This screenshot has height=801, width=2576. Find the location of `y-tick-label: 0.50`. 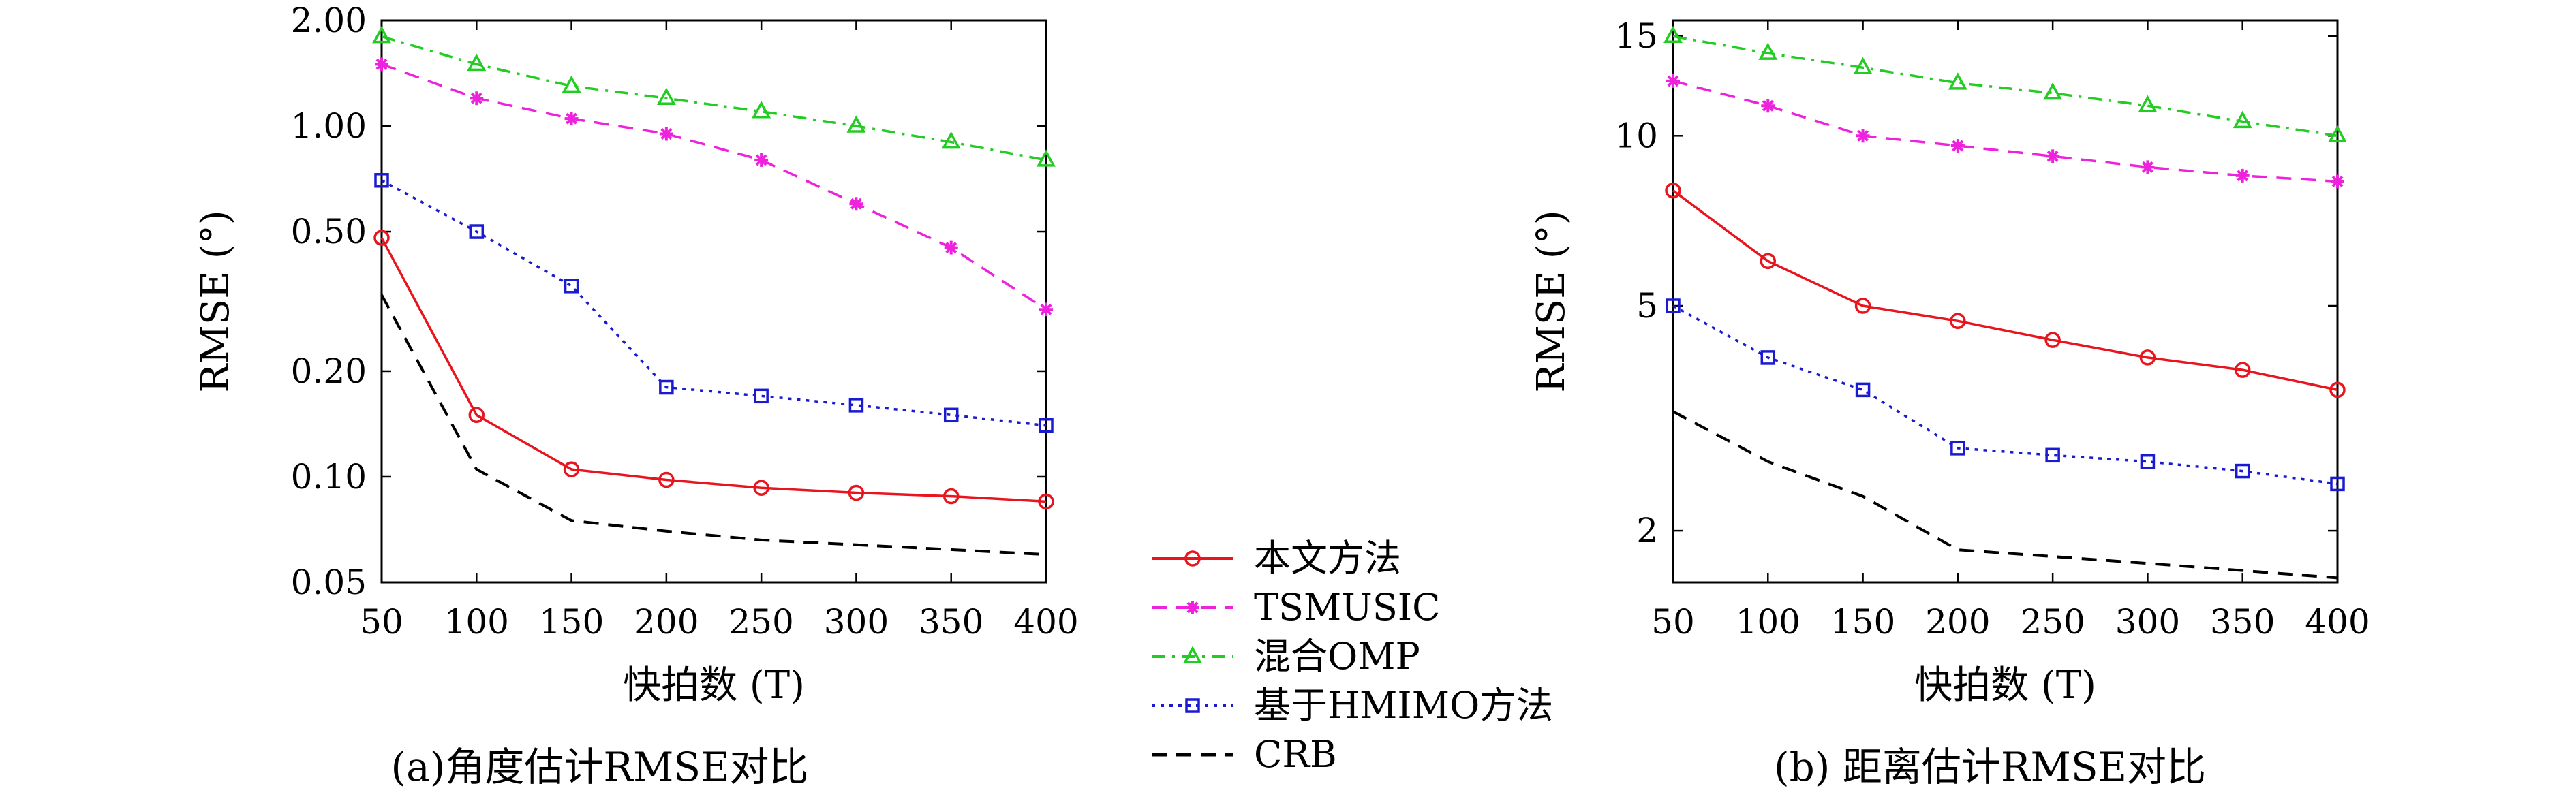

y-tick-label: 0.50 is located at coordinates (329, 231).